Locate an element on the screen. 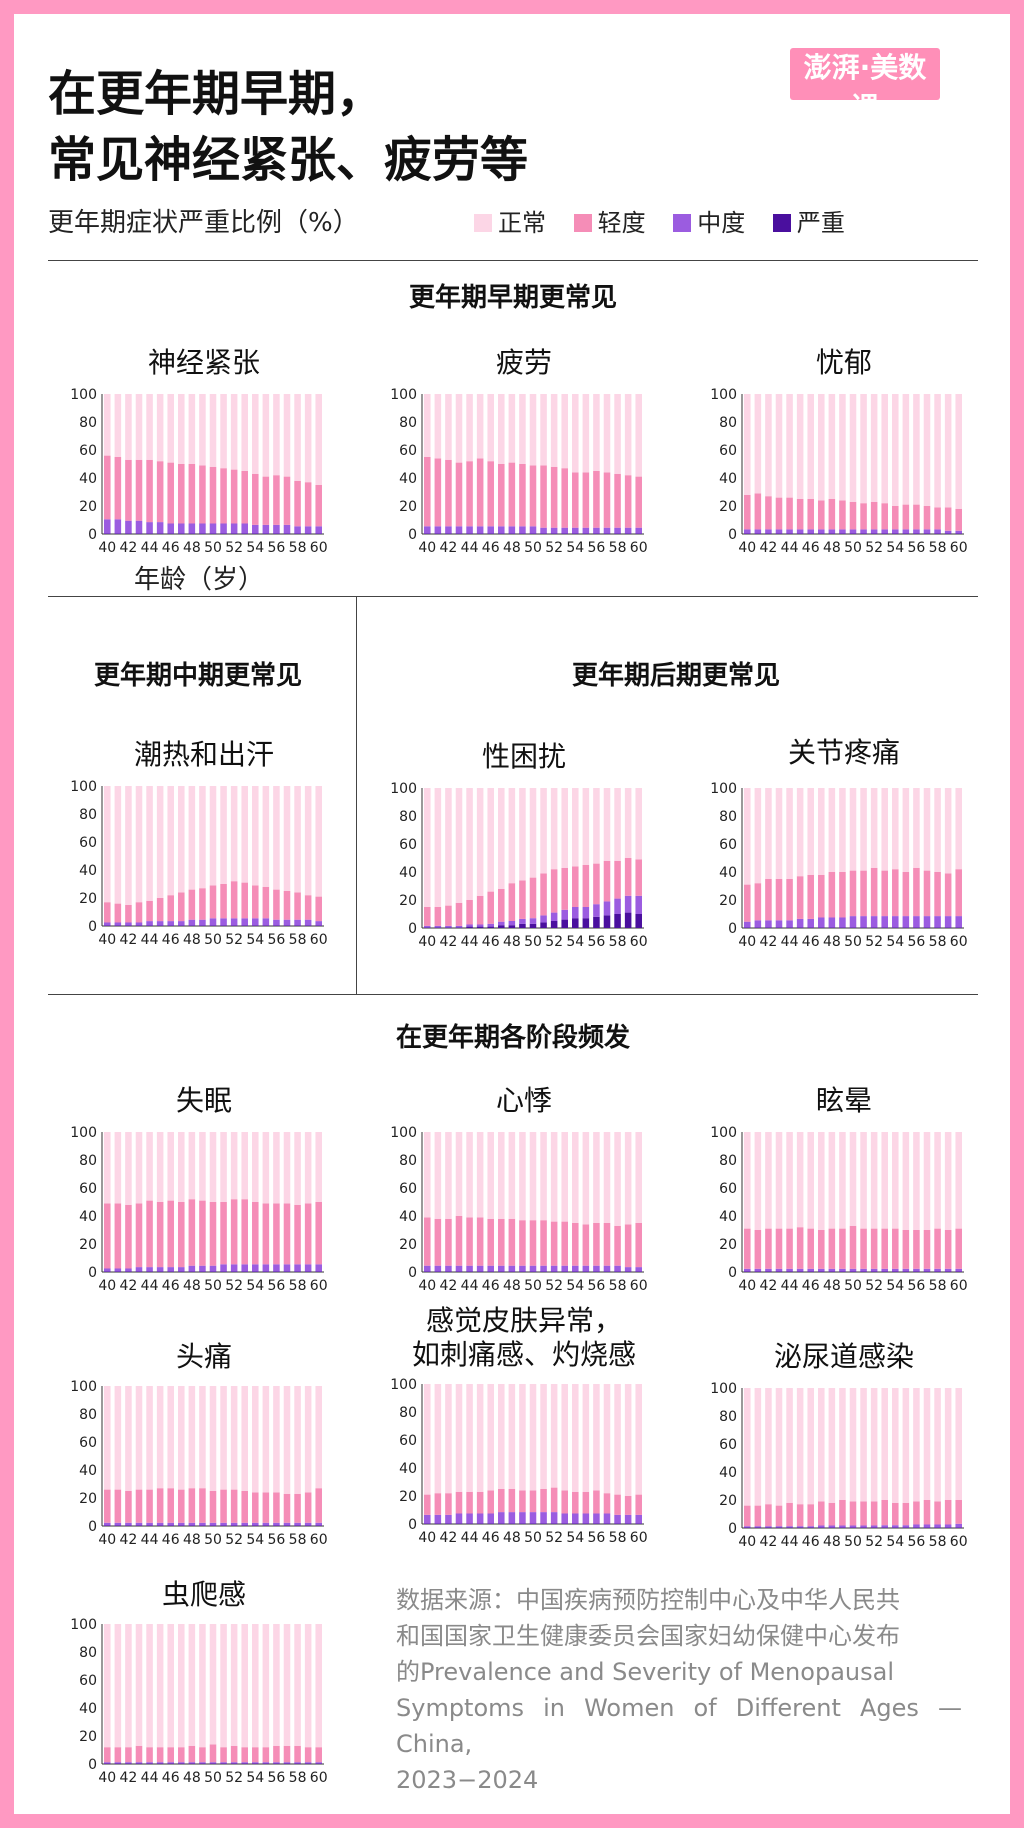 This screenshot has height=1828, width=1024. y-tick-label: 60 is located at coordinates (88, 1189).